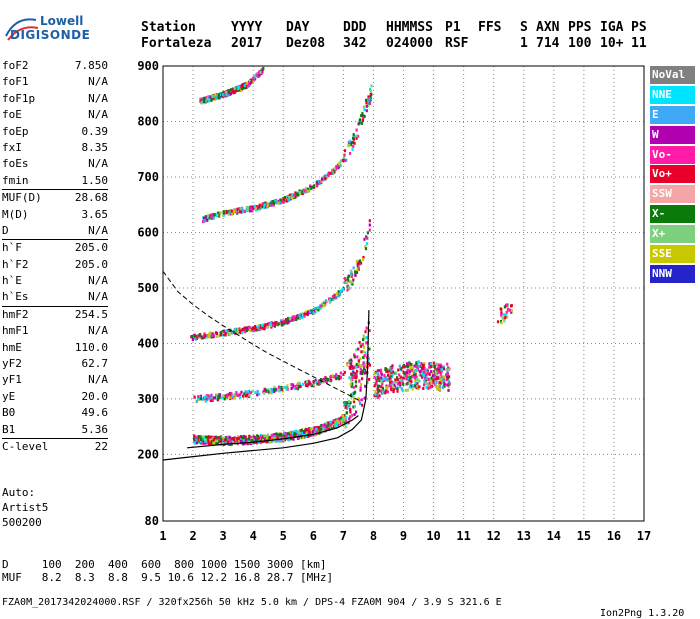 The width and height of the screenshot is (700, 619). I want to click on header-value-5: RSF, so click(457, 43).